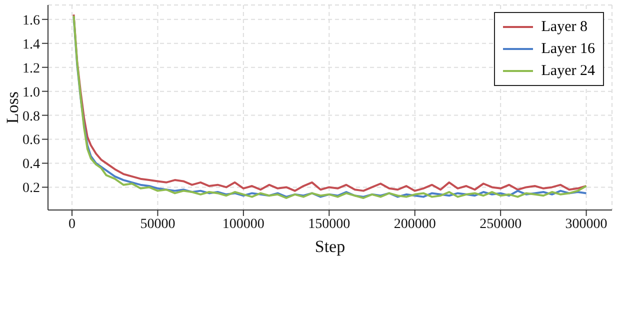 This screenshot has height=330, width=618. I want to click on y-tick-label: 1.4, so click(31, 44).